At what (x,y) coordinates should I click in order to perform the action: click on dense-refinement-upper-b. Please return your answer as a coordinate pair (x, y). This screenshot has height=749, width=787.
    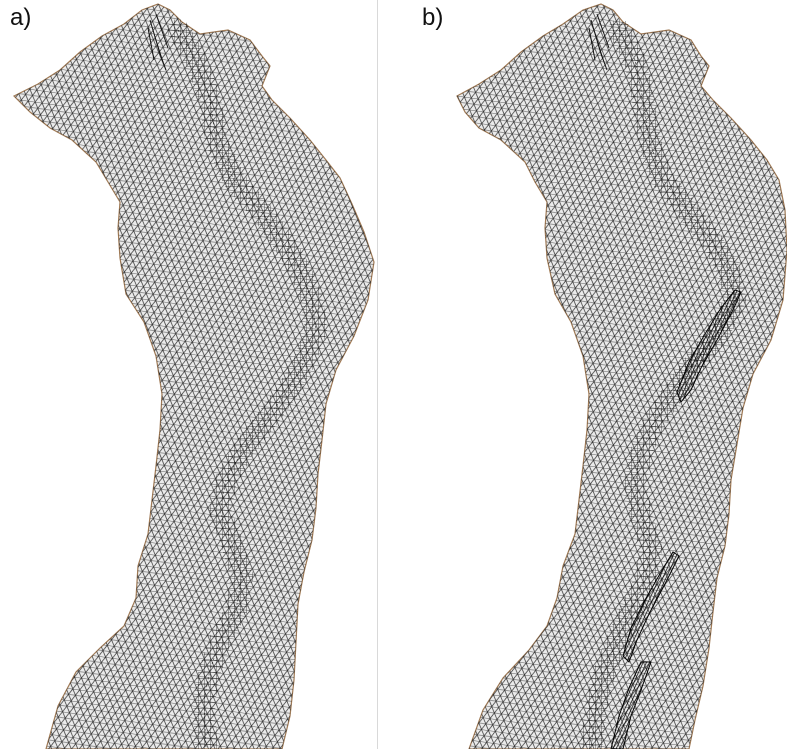
    Looking at the image, I should click on (709, 346).